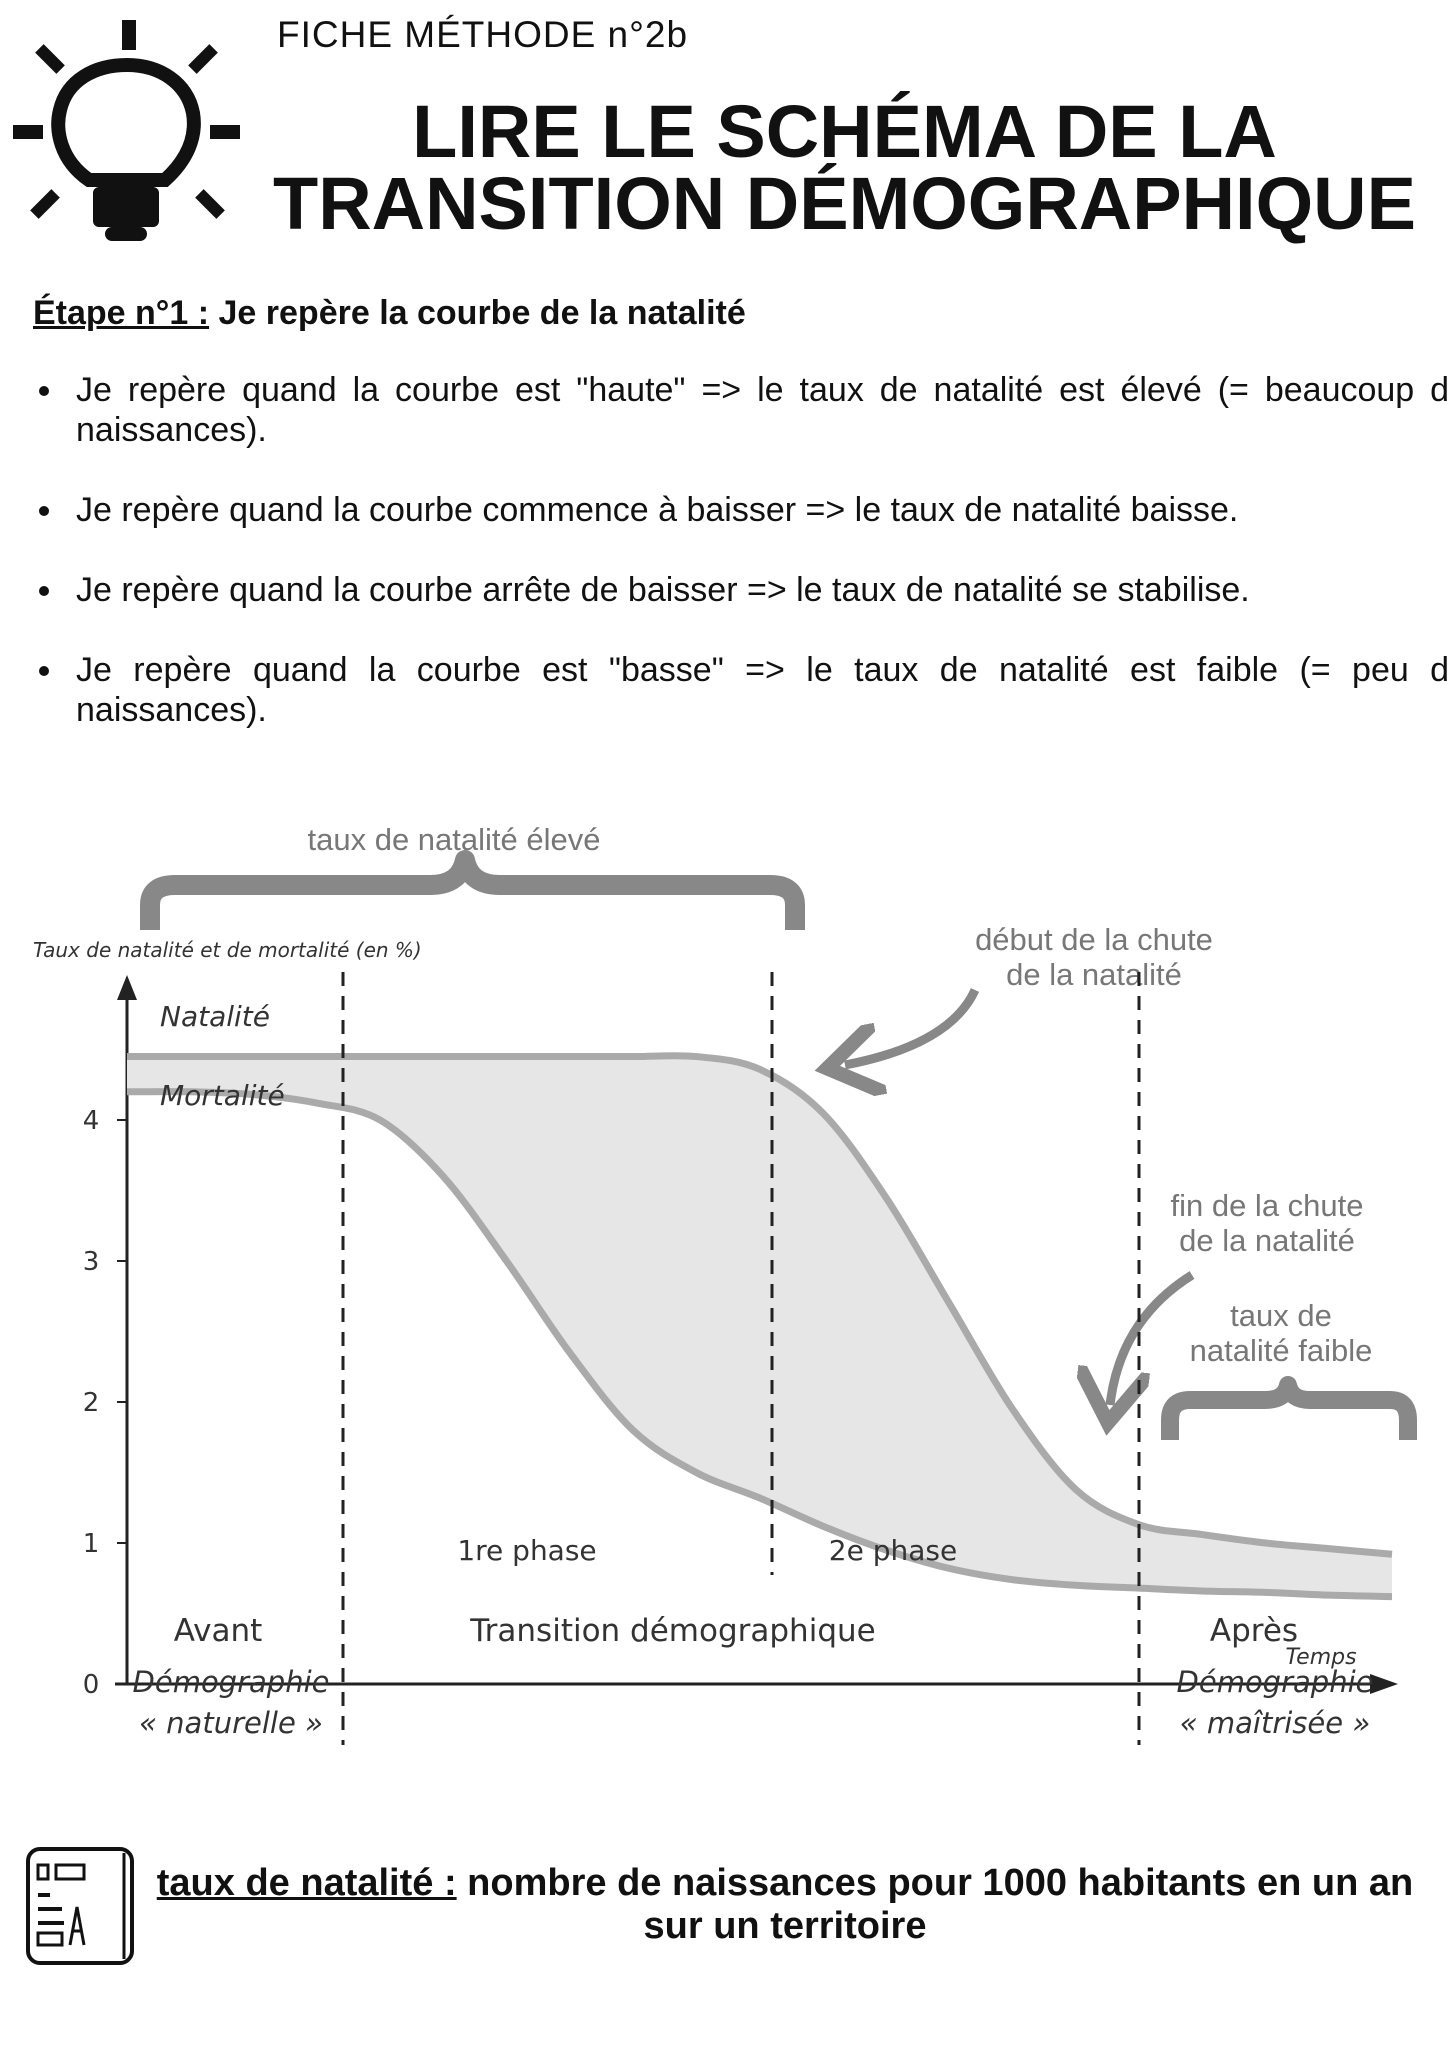 The width and height of the screenshot is (1449, 2048). I want to click on glossary-card-icon, so click(80, 1906).